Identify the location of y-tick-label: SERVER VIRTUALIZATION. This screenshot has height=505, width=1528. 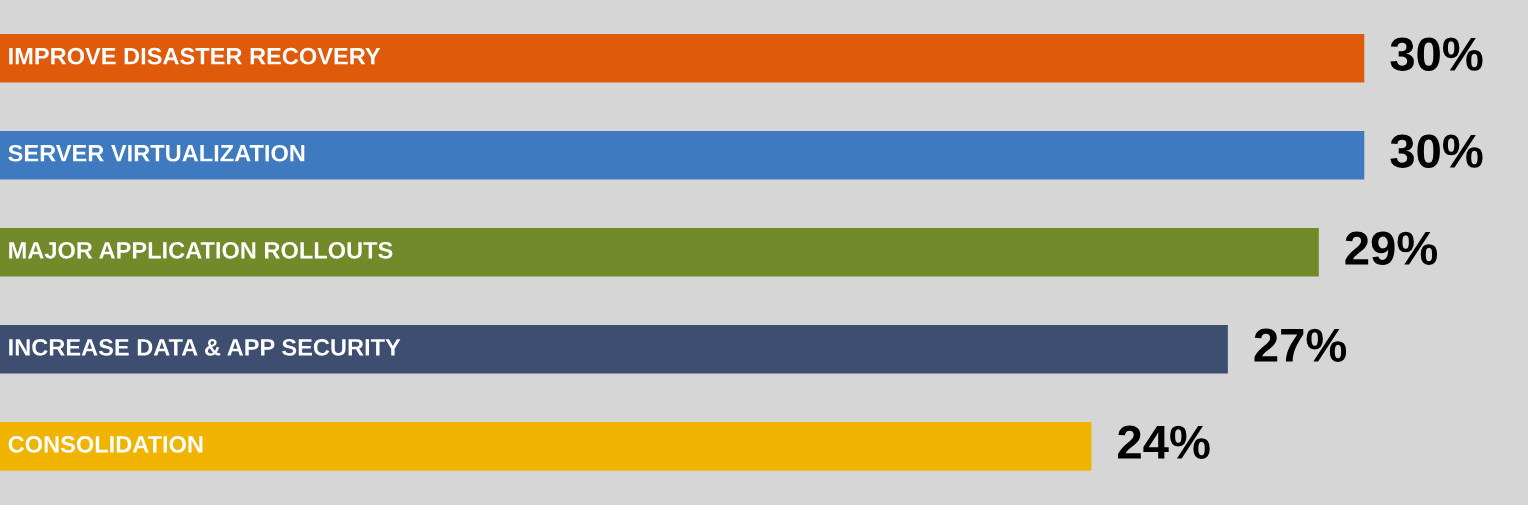
(156, 153).